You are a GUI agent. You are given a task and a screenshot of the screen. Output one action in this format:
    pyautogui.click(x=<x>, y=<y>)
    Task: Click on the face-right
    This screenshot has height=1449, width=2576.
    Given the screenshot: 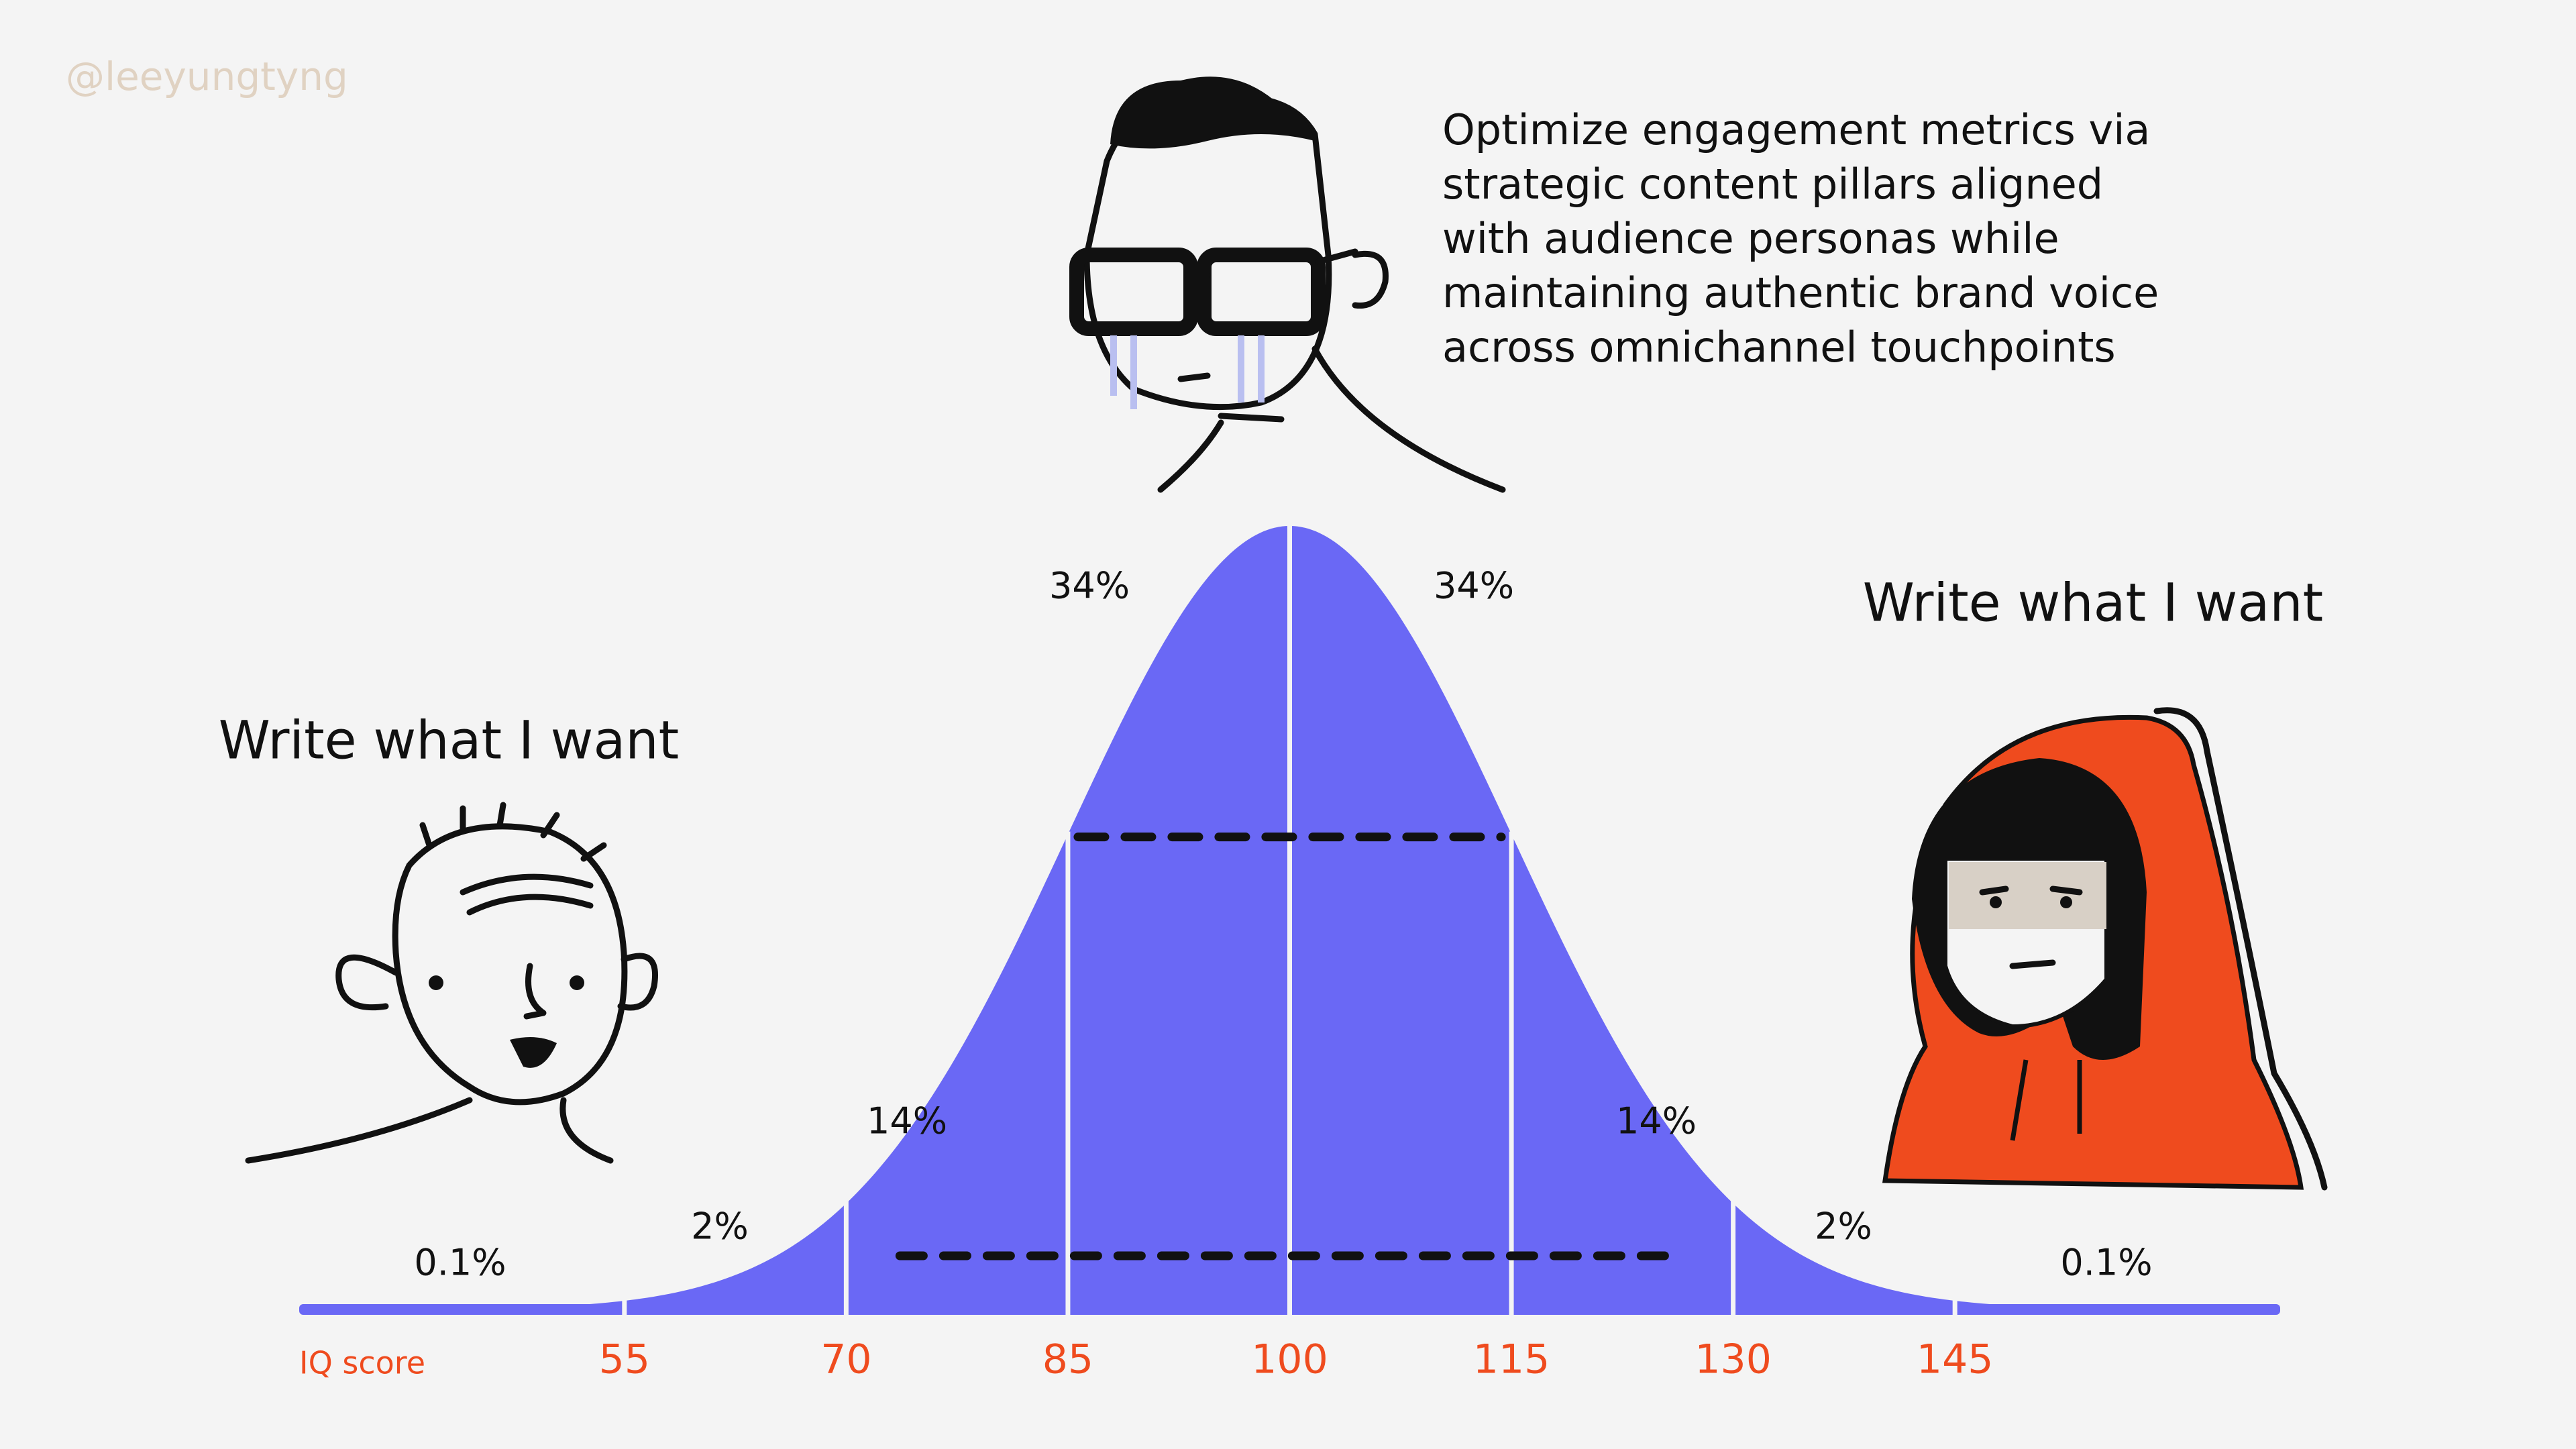 What is the action you would take?
    pyautogui.click(x=2105, y=949)
    